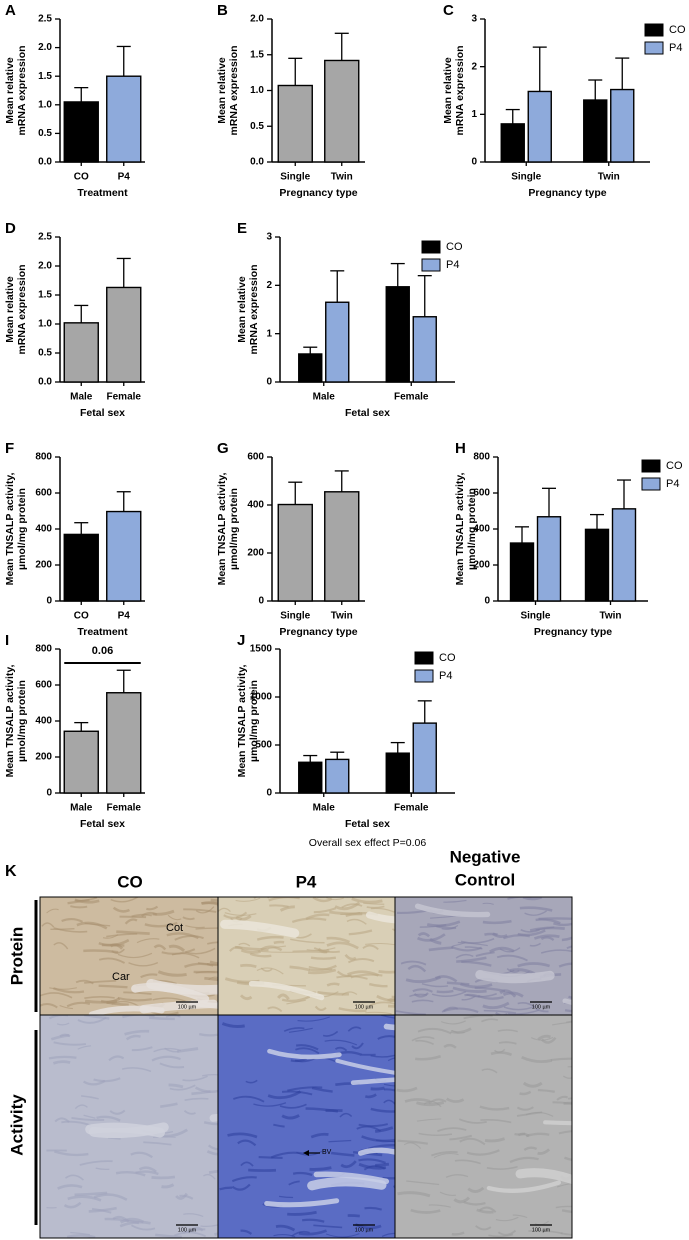  I want to click on row-header: Protein, so click(16, 956).